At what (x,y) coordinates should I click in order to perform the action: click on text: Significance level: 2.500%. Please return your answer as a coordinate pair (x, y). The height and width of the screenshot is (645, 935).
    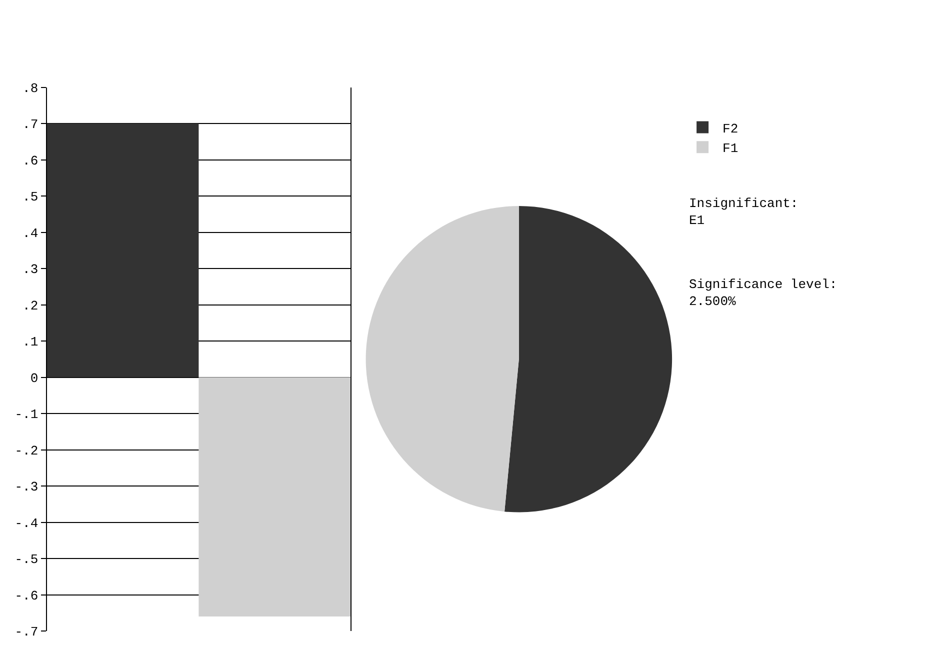
    Looking at the image, I should click on (763, 293).